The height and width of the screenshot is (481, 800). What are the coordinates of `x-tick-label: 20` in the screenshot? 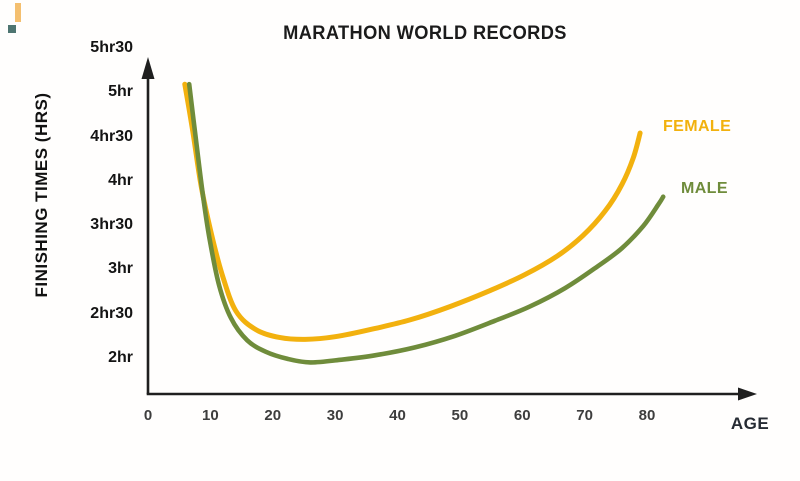 It's located at (273, 415).